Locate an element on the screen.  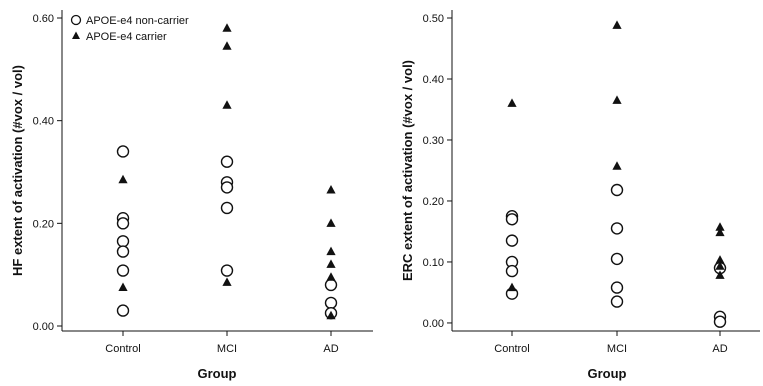
legend: APOE-e4 non-carrier APOE-e4 carrier is located at coordinates (129, 28).